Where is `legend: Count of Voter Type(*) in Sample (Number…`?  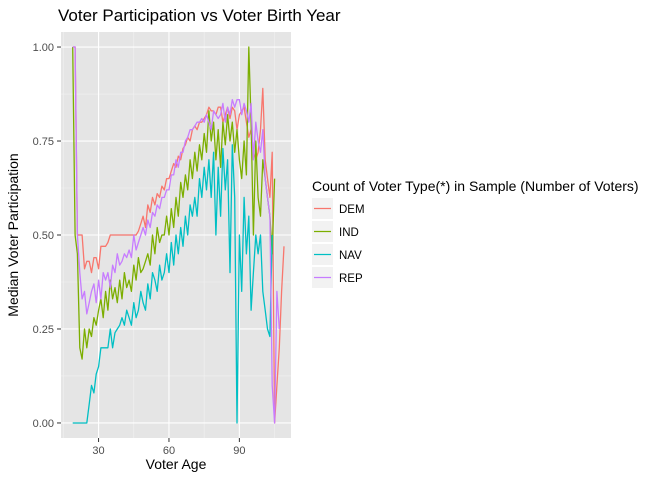 legend: Count of Voter Type(*) in Sample (Number… is located at coordinates (475, 233).